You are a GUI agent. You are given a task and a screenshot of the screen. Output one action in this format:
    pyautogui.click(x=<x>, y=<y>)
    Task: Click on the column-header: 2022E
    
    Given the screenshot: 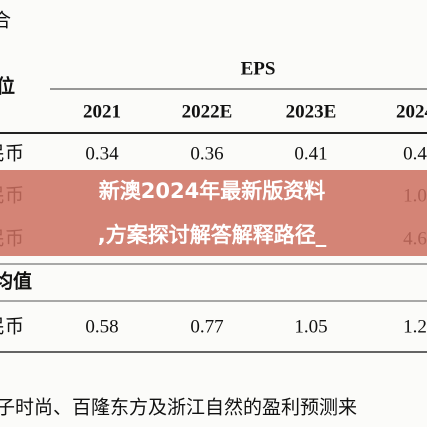 What is the action you would take?
    pyautogui.click(x=207, y=111)
    